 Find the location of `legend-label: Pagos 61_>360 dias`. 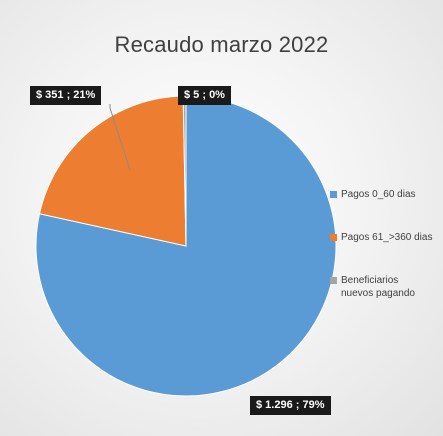

legend-label: Pagos 61_>360 dias is located at coordinates (387, 237).